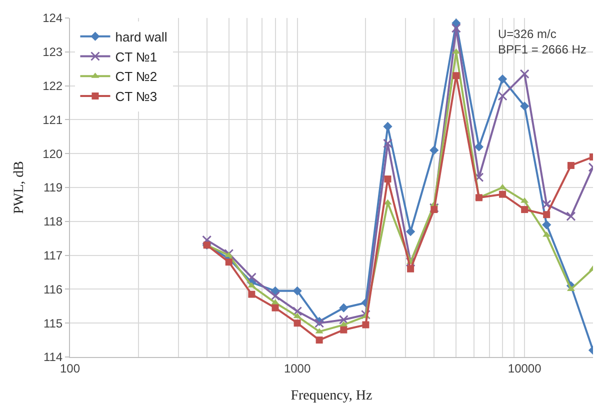 The width and height of the screenshot is (601, 408). I want to click on y-tick-label: 117, so click(53, 255).